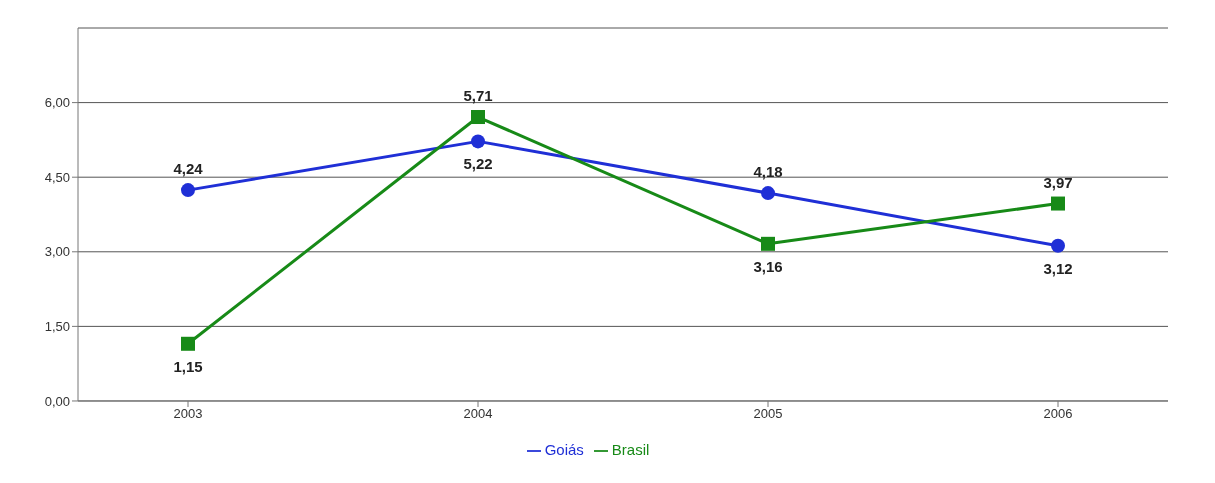 The width and height of the screenshot is (1215, 483). Describe the element at coordinates (1058, 268) in the screenshot. I see `data-label: 3,12` at that location.